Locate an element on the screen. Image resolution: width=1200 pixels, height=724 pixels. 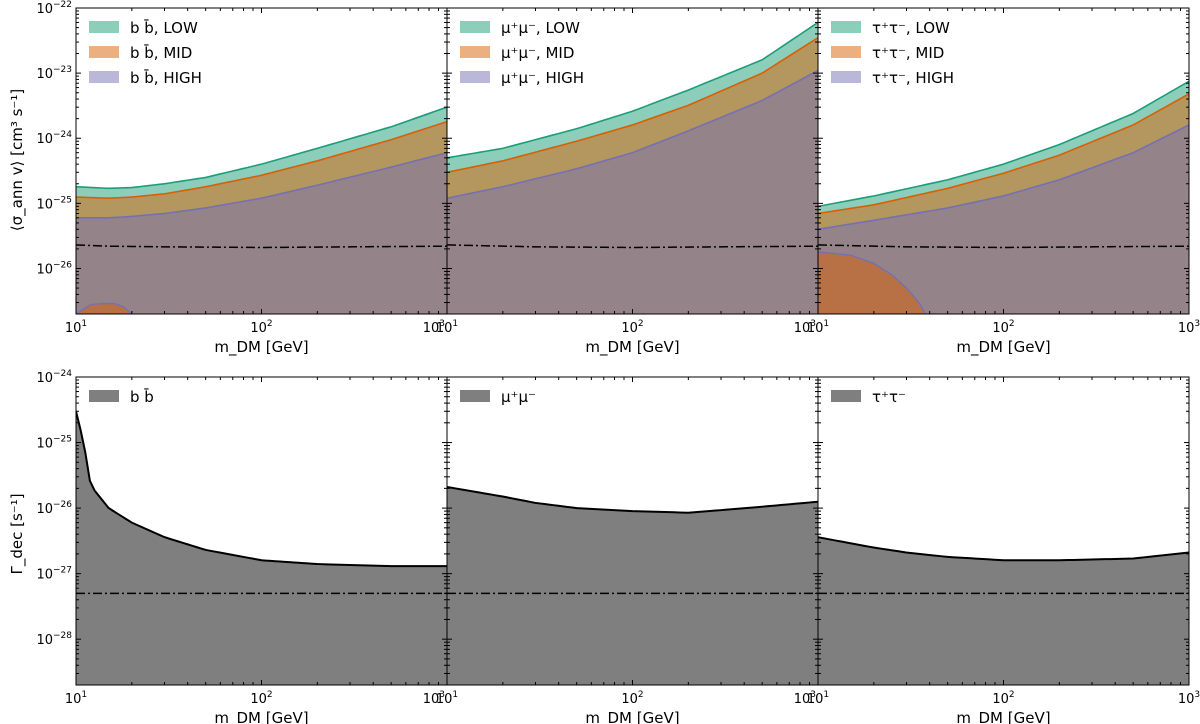
legend-label-mid: τ⁺τ⁻, MID is located at coordinates (908, 53).